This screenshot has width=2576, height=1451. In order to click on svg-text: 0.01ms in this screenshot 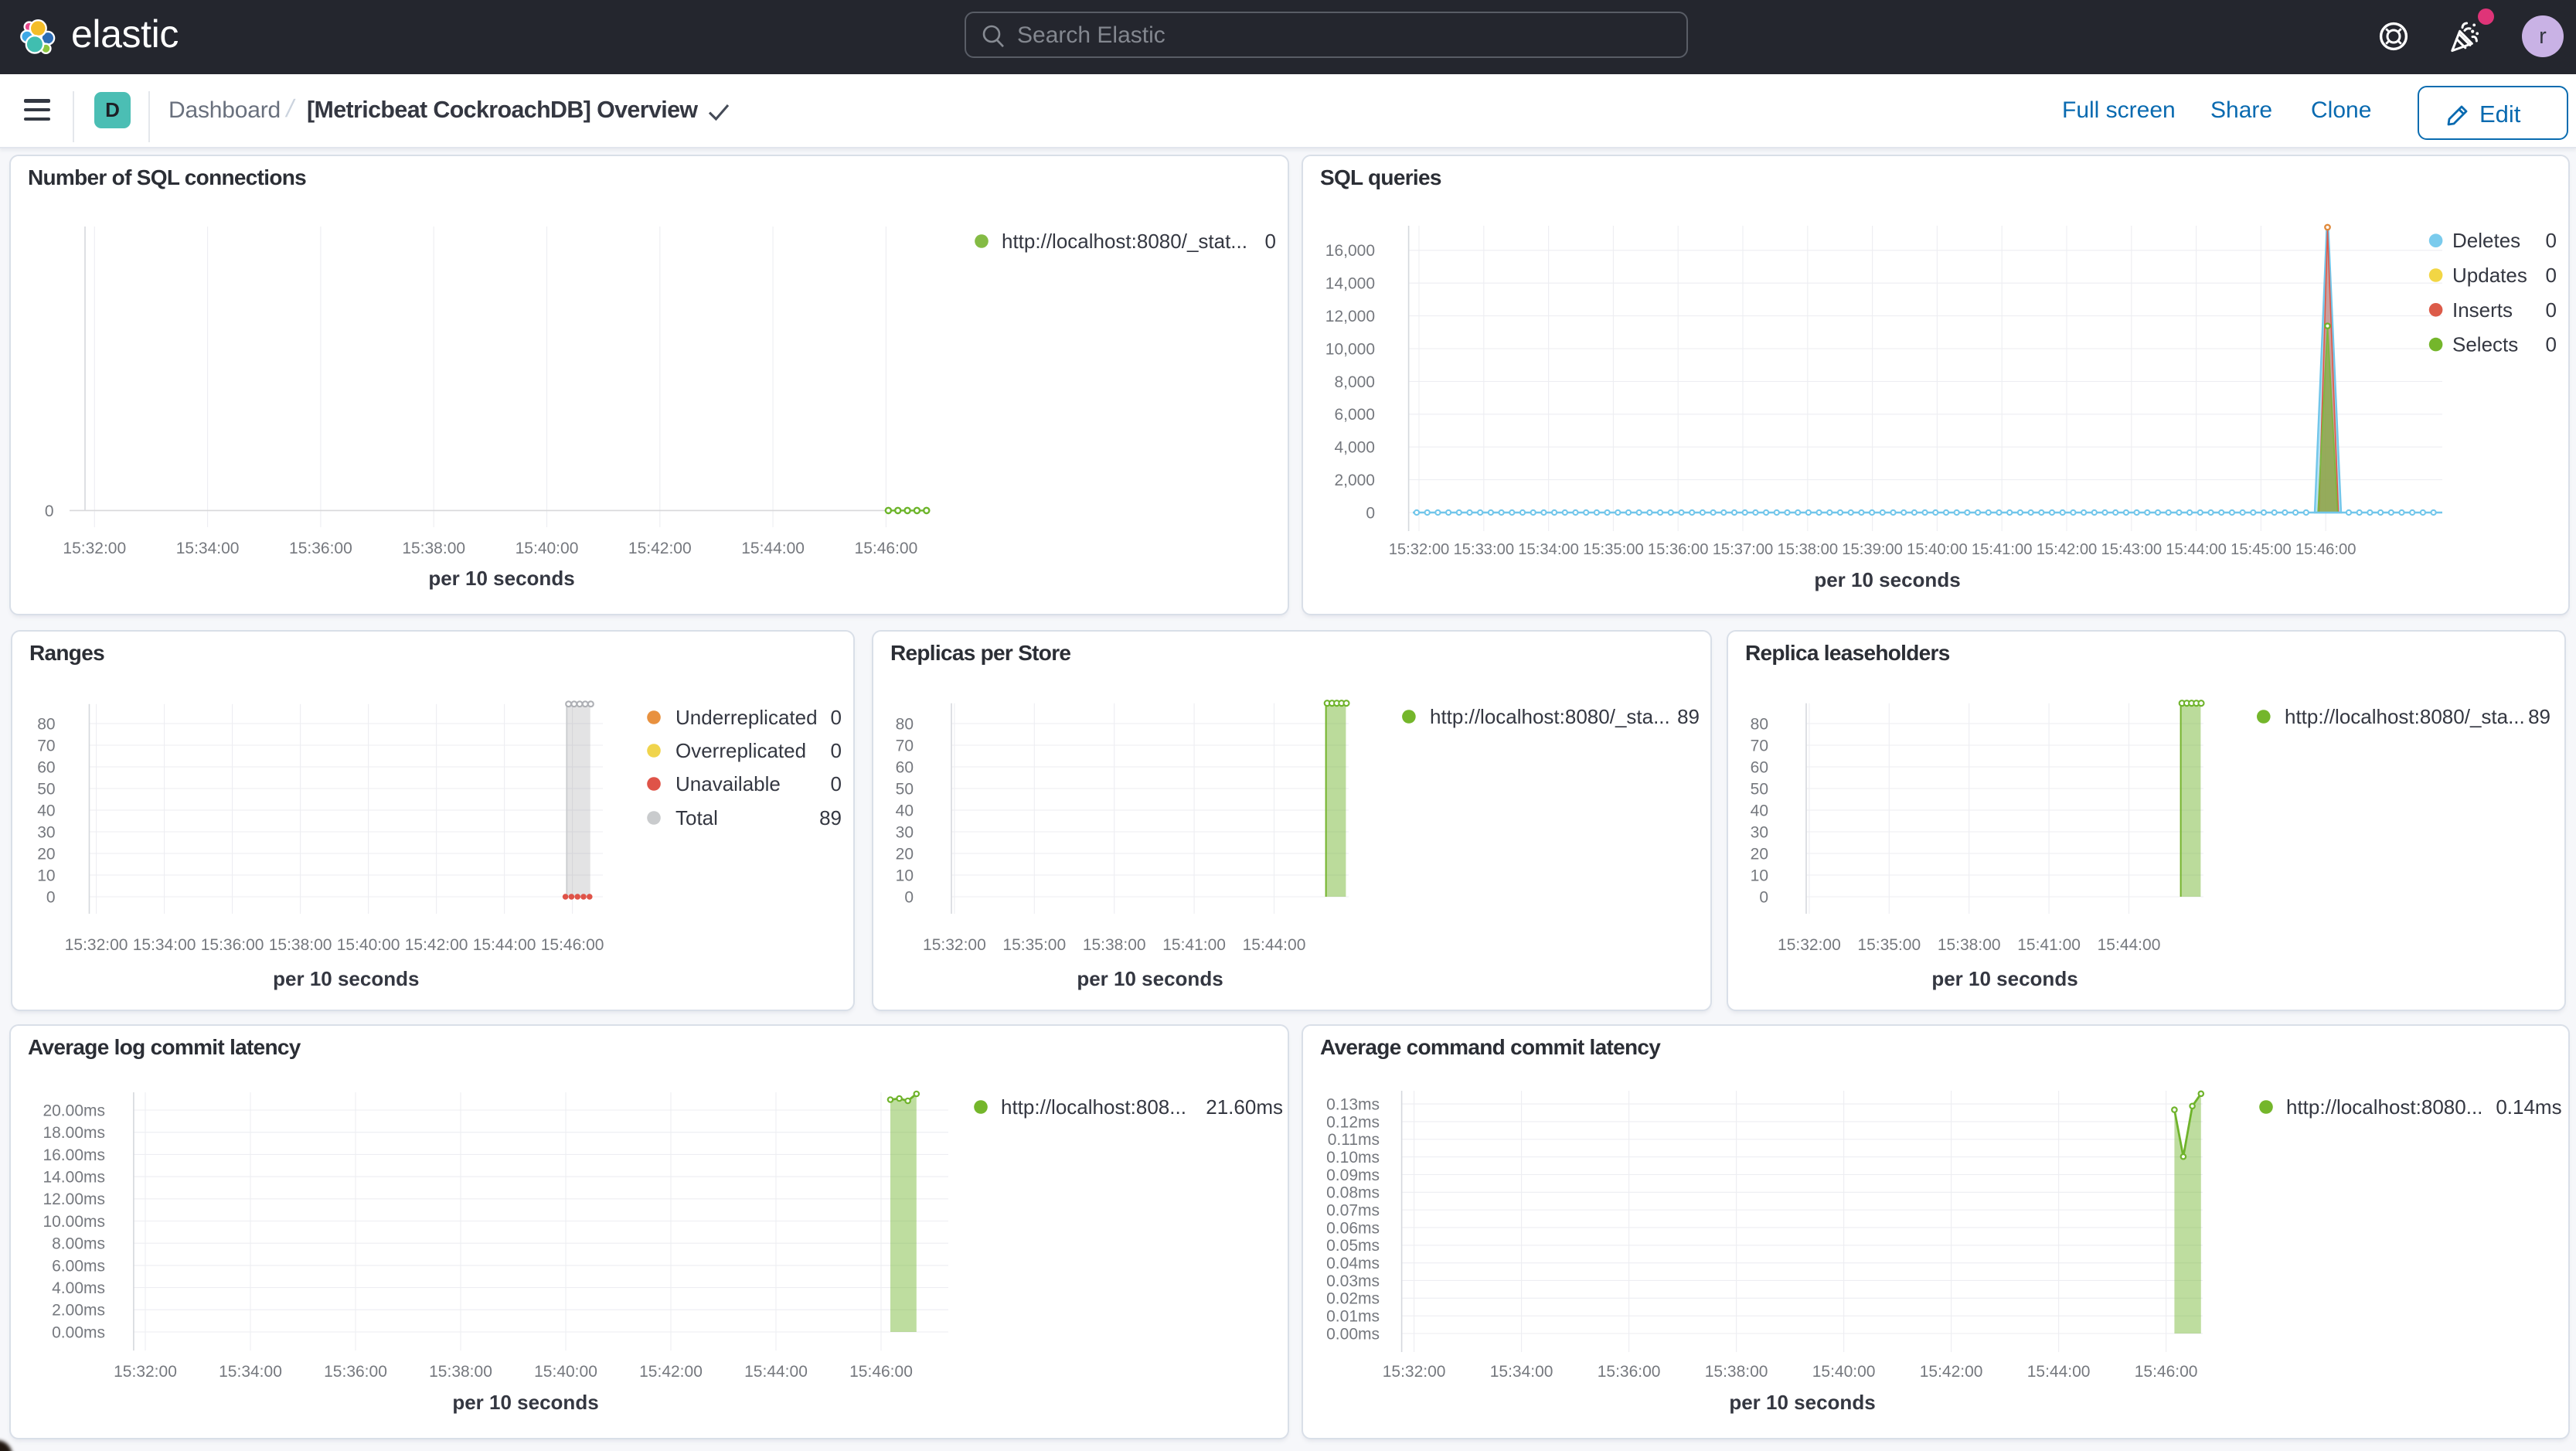, I will do `click(1353, 1317)`.